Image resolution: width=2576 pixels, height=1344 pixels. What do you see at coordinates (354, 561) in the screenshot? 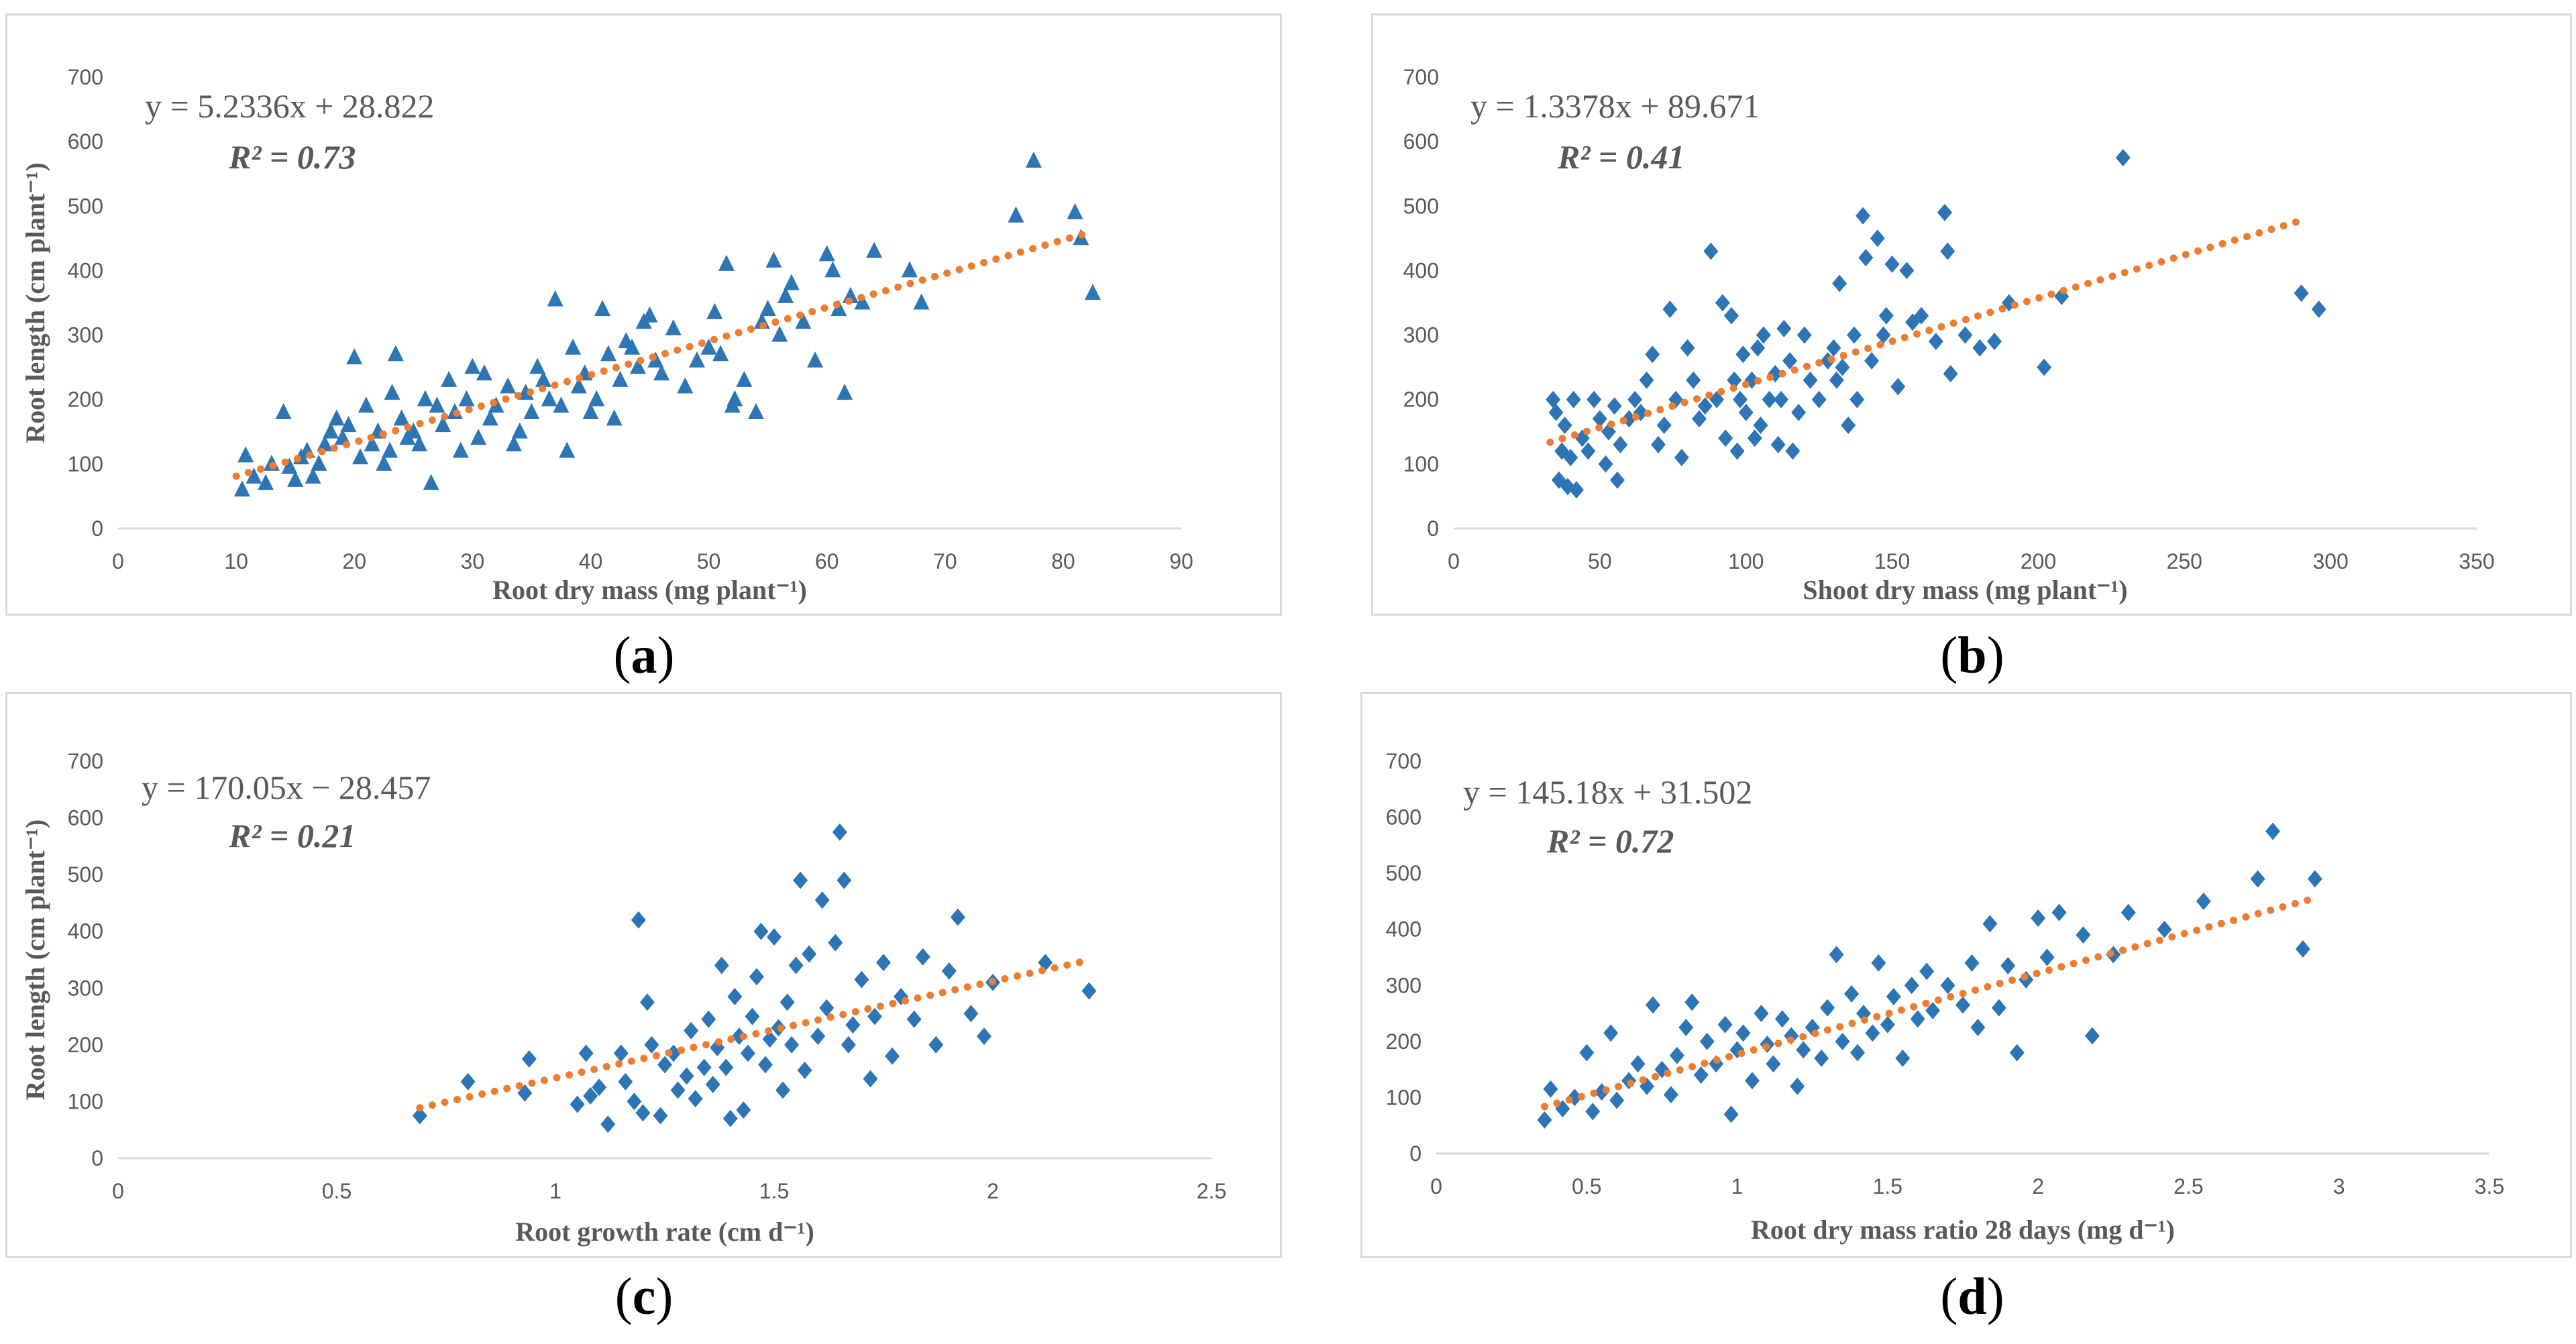
I see `x-tick-label: 20` at bounding box center [354, 561].